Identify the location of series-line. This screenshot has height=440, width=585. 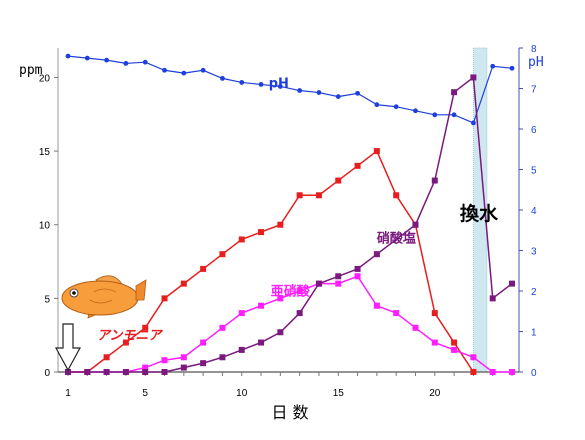
(290, 89).